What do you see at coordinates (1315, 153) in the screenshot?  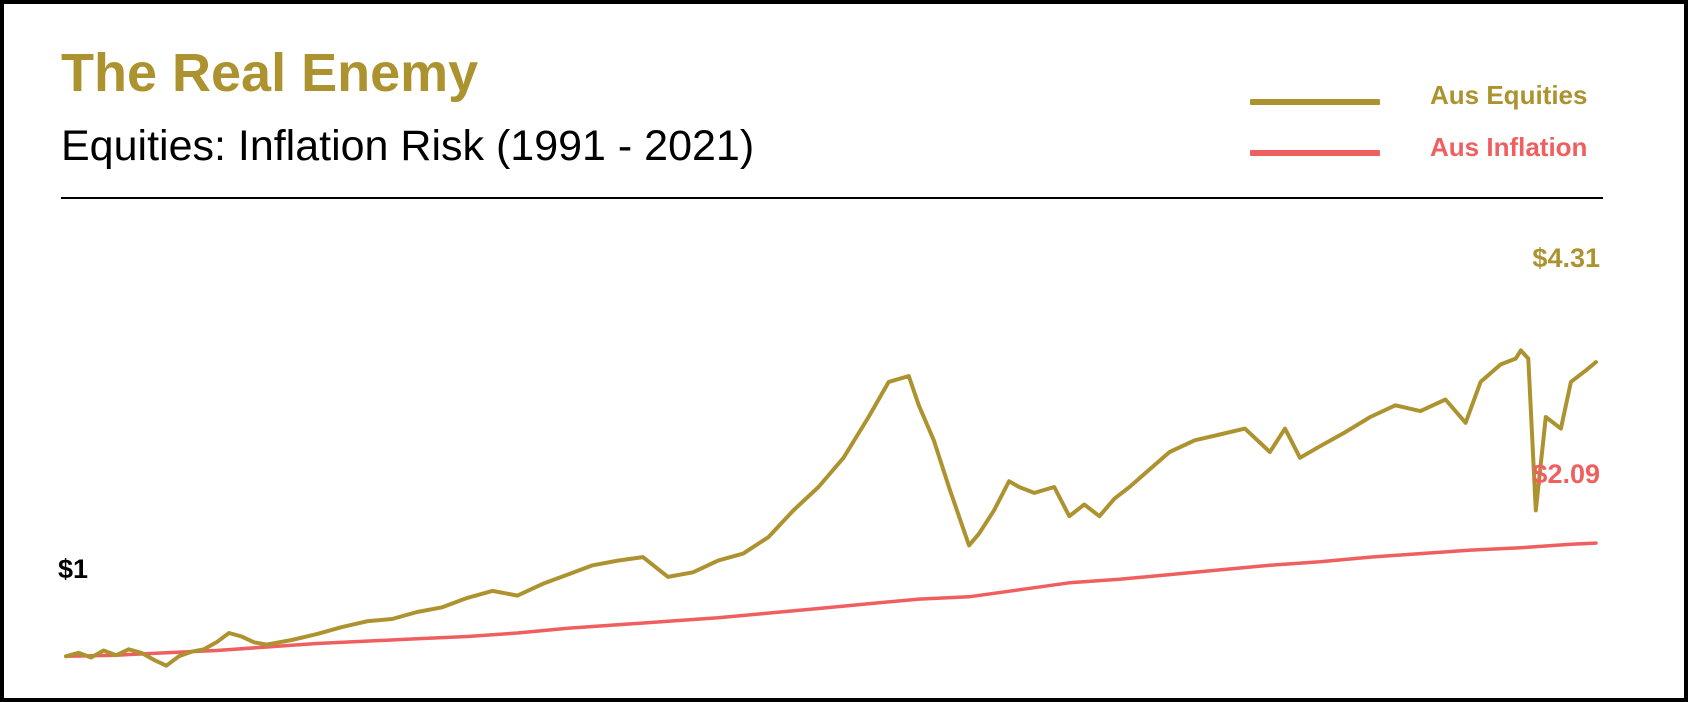 I see `legend-inflation-swatch` at bounding box center [1315, 153].